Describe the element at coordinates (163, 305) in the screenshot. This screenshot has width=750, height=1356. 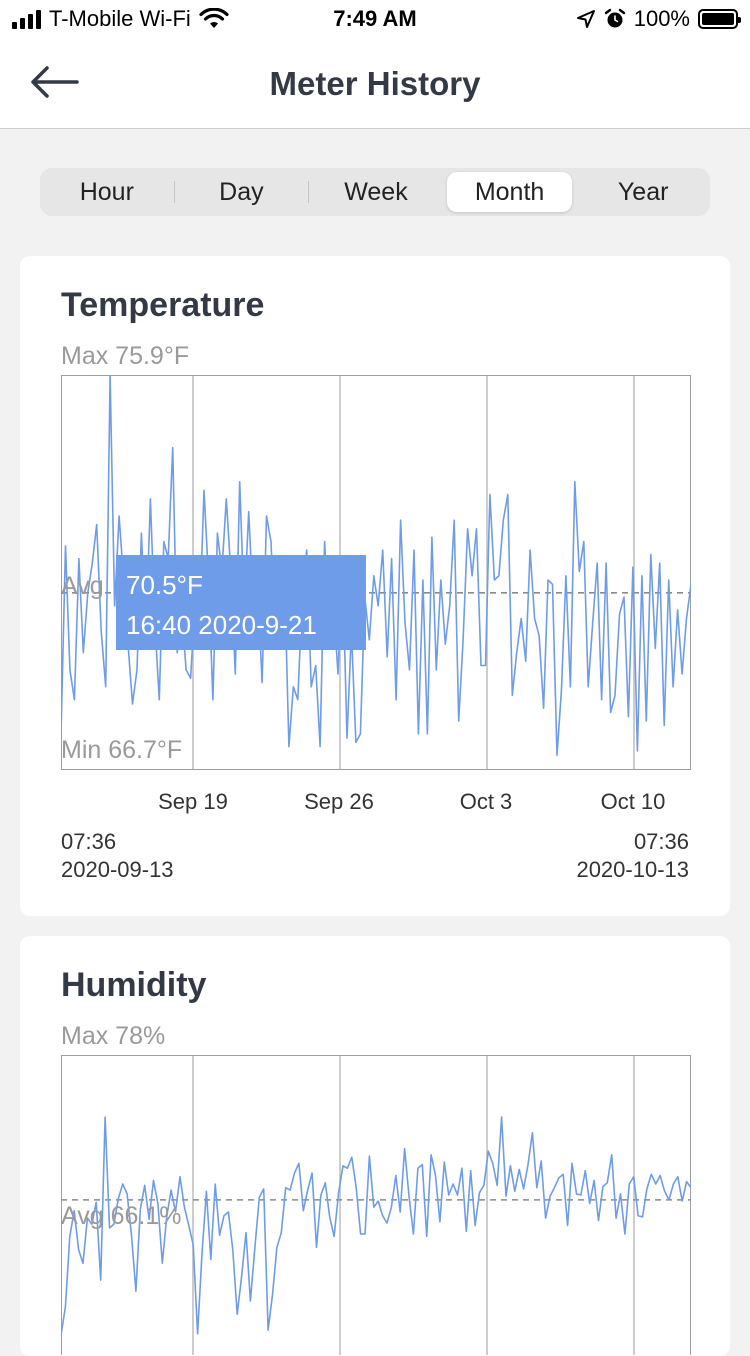
I see `temperature-title: Temperature` at that location.